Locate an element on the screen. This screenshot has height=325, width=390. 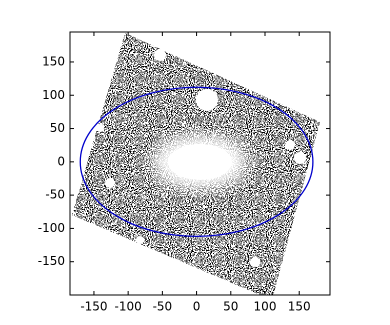
x-tick-label: 150 is located at coordinates (299, 307).